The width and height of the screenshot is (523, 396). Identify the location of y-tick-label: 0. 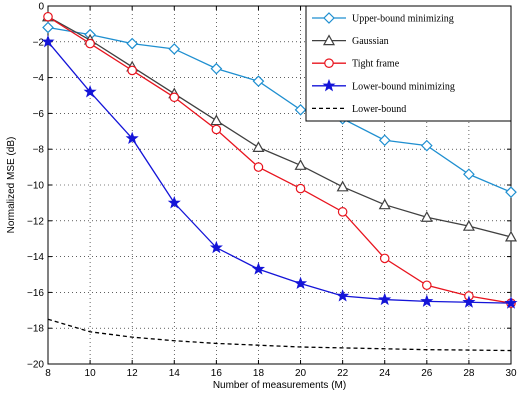
(41, 7).